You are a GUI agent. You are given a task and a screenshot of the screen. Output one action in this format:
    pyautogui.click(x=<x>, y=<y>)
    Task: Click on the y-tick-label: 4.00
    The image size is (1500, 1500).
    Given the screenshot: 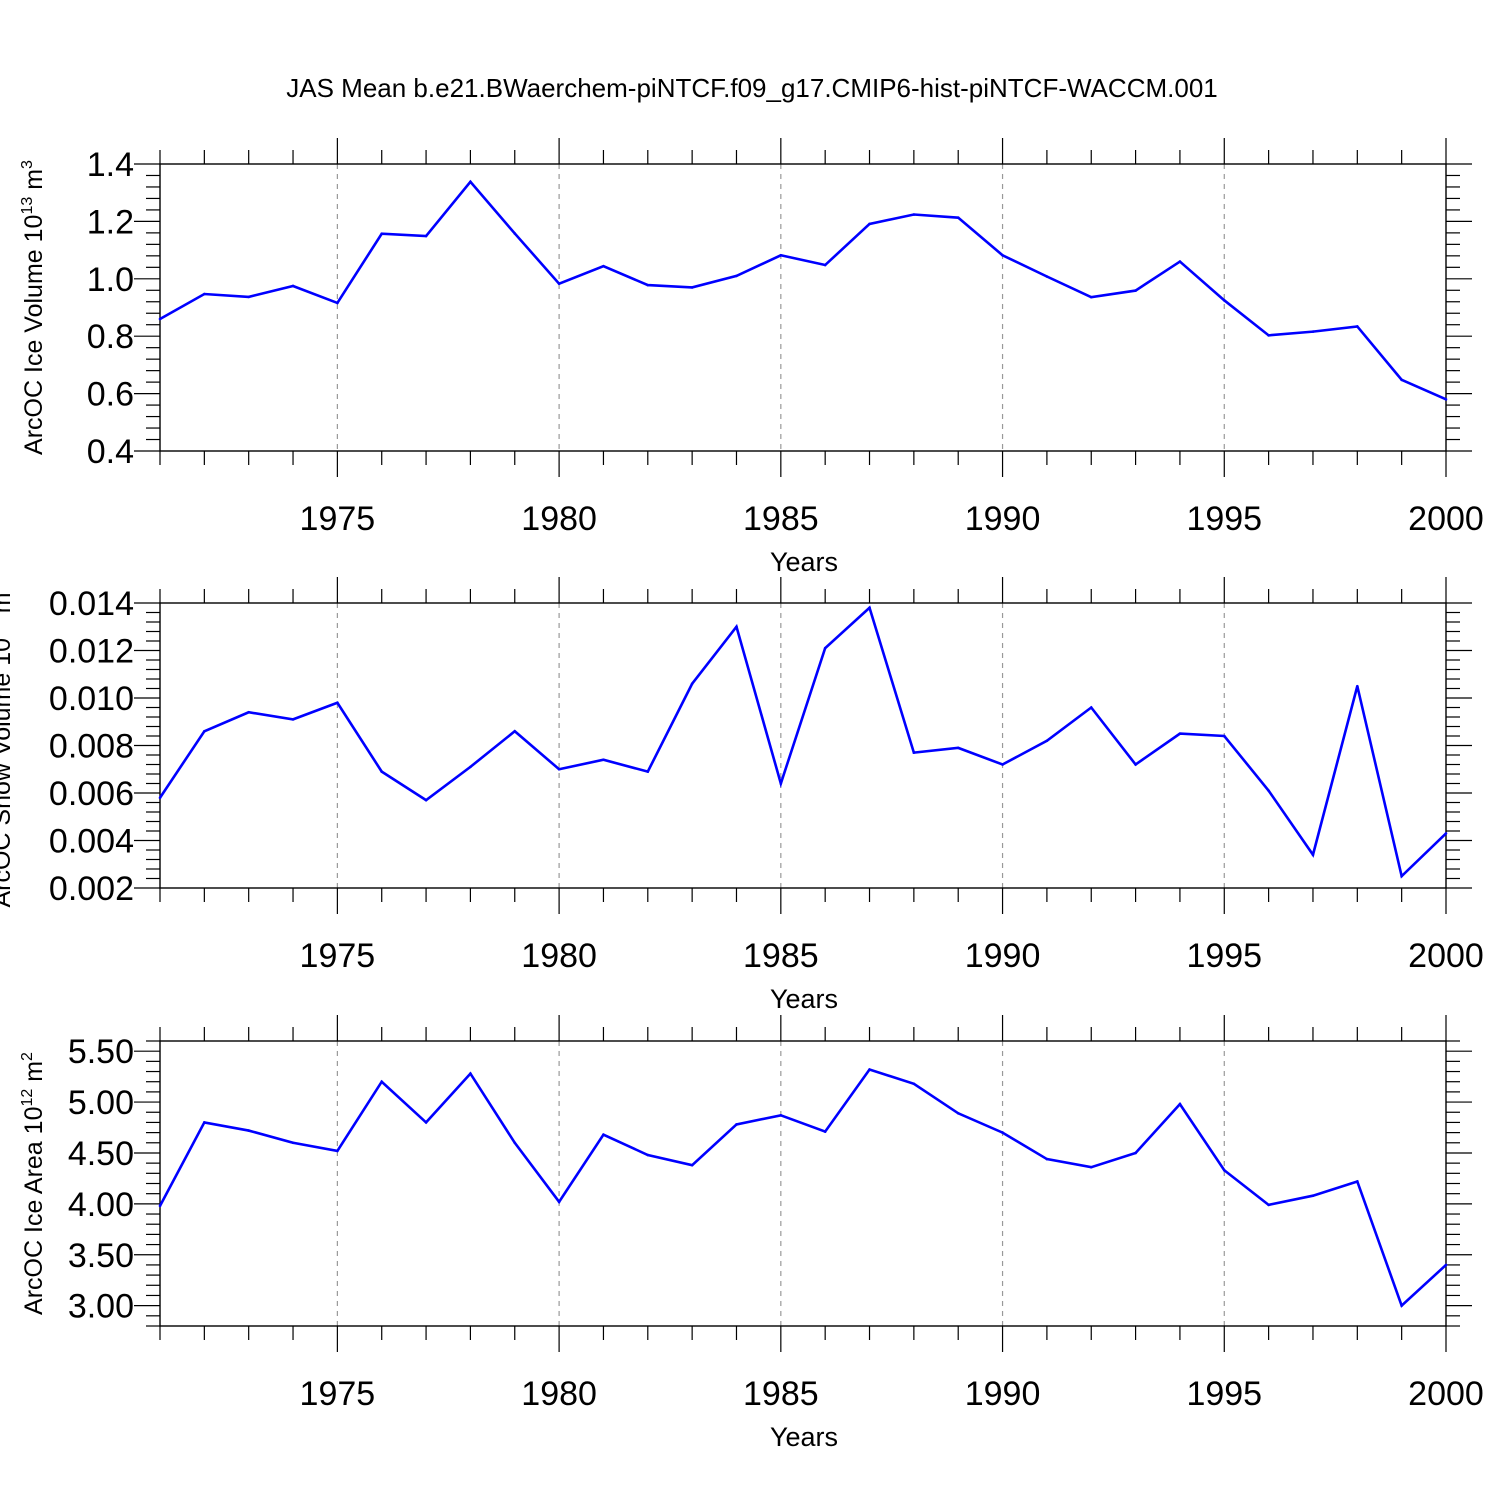 What is the action you would take?
    pyautogui.click(x=101, y=1205)
    